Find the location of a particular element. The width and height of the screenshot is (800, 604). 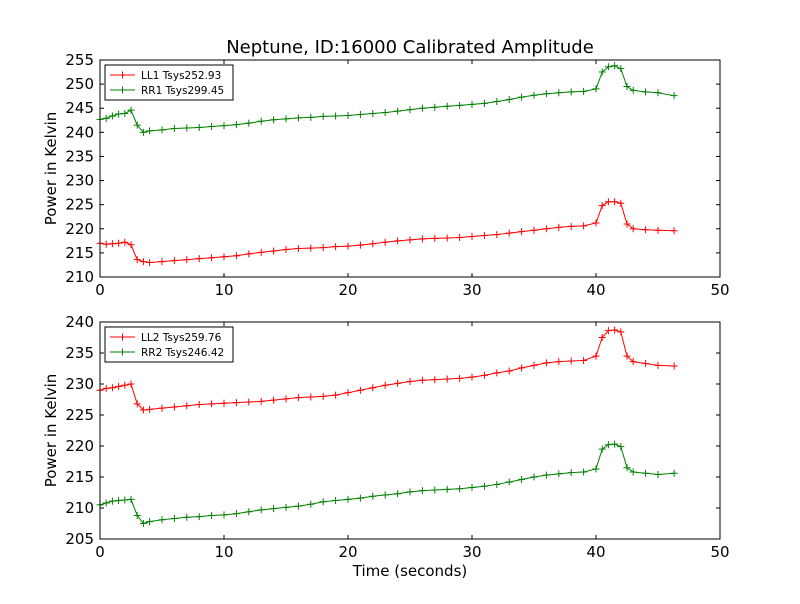

x-tick-label: 50 is located at coordinates (719, 290).